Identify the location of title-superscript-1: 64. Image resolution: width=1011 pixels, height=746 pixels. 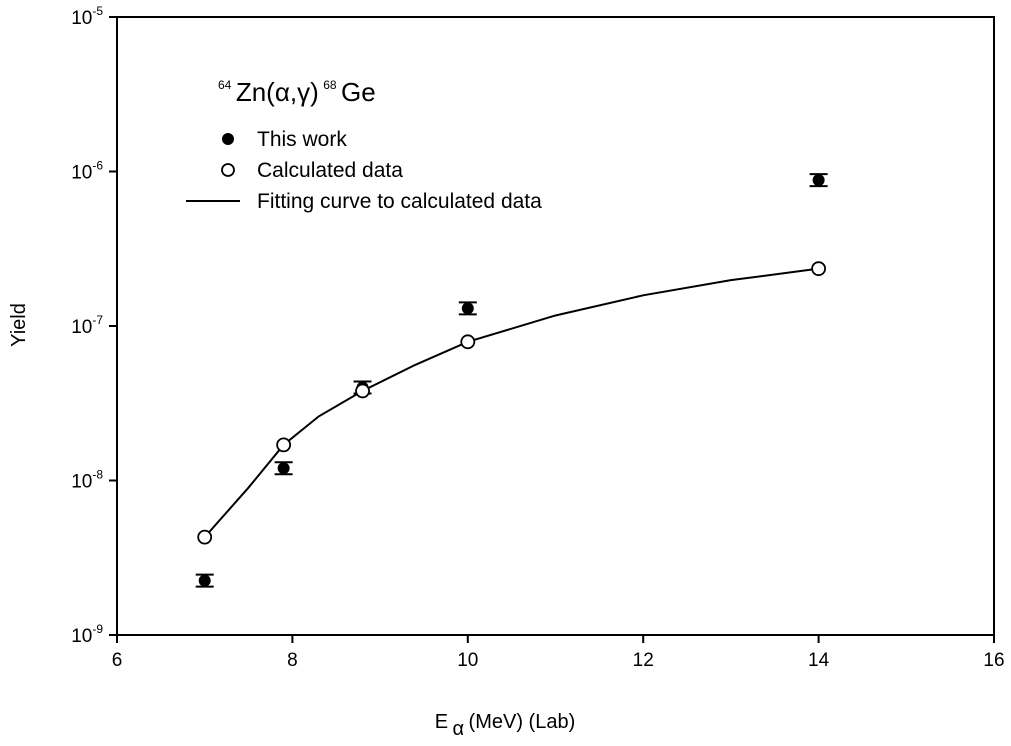
(225, 85).